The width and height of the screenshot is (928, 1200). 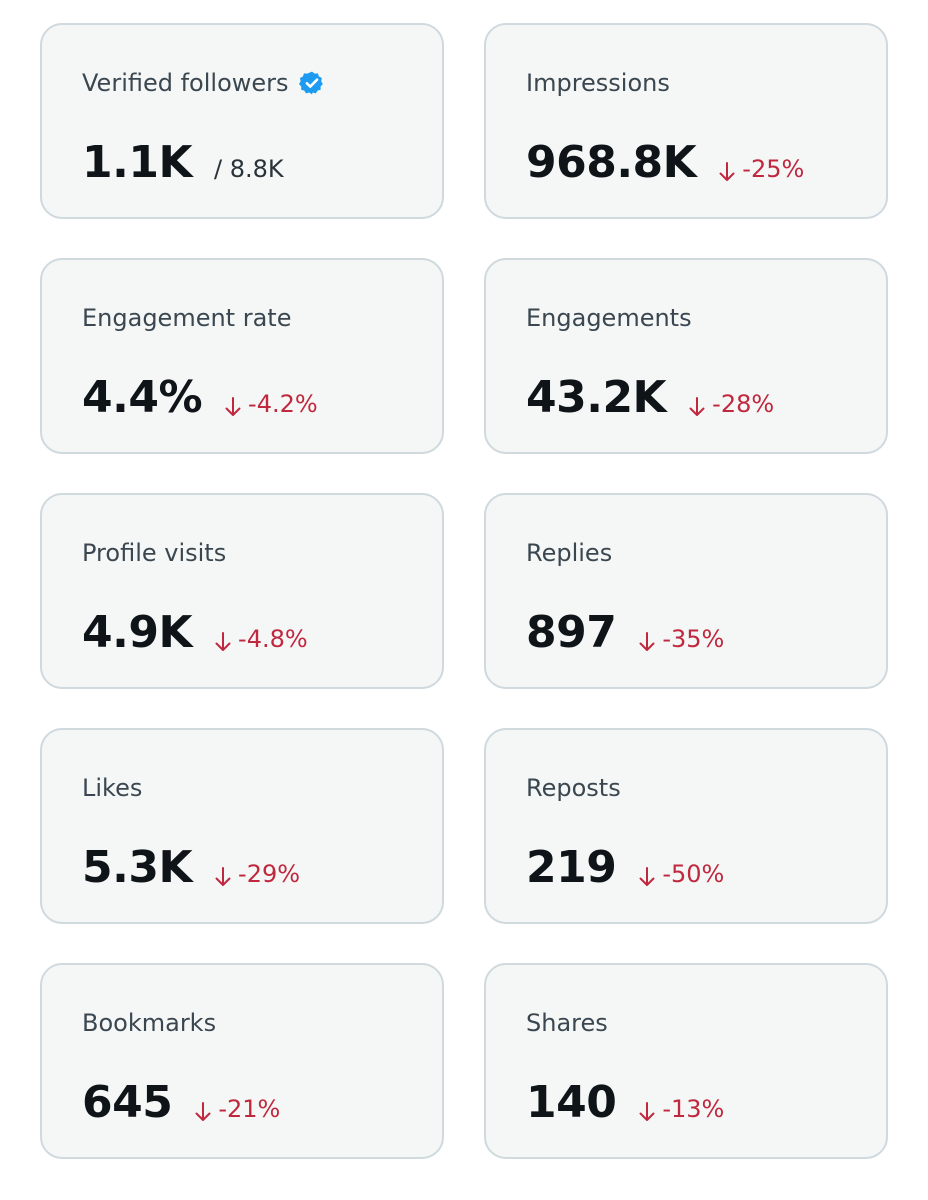 What do you see at coordinates (311, 83) in the screenshot?
I see `verified-badge-icon` at bounding box center [311, 83].